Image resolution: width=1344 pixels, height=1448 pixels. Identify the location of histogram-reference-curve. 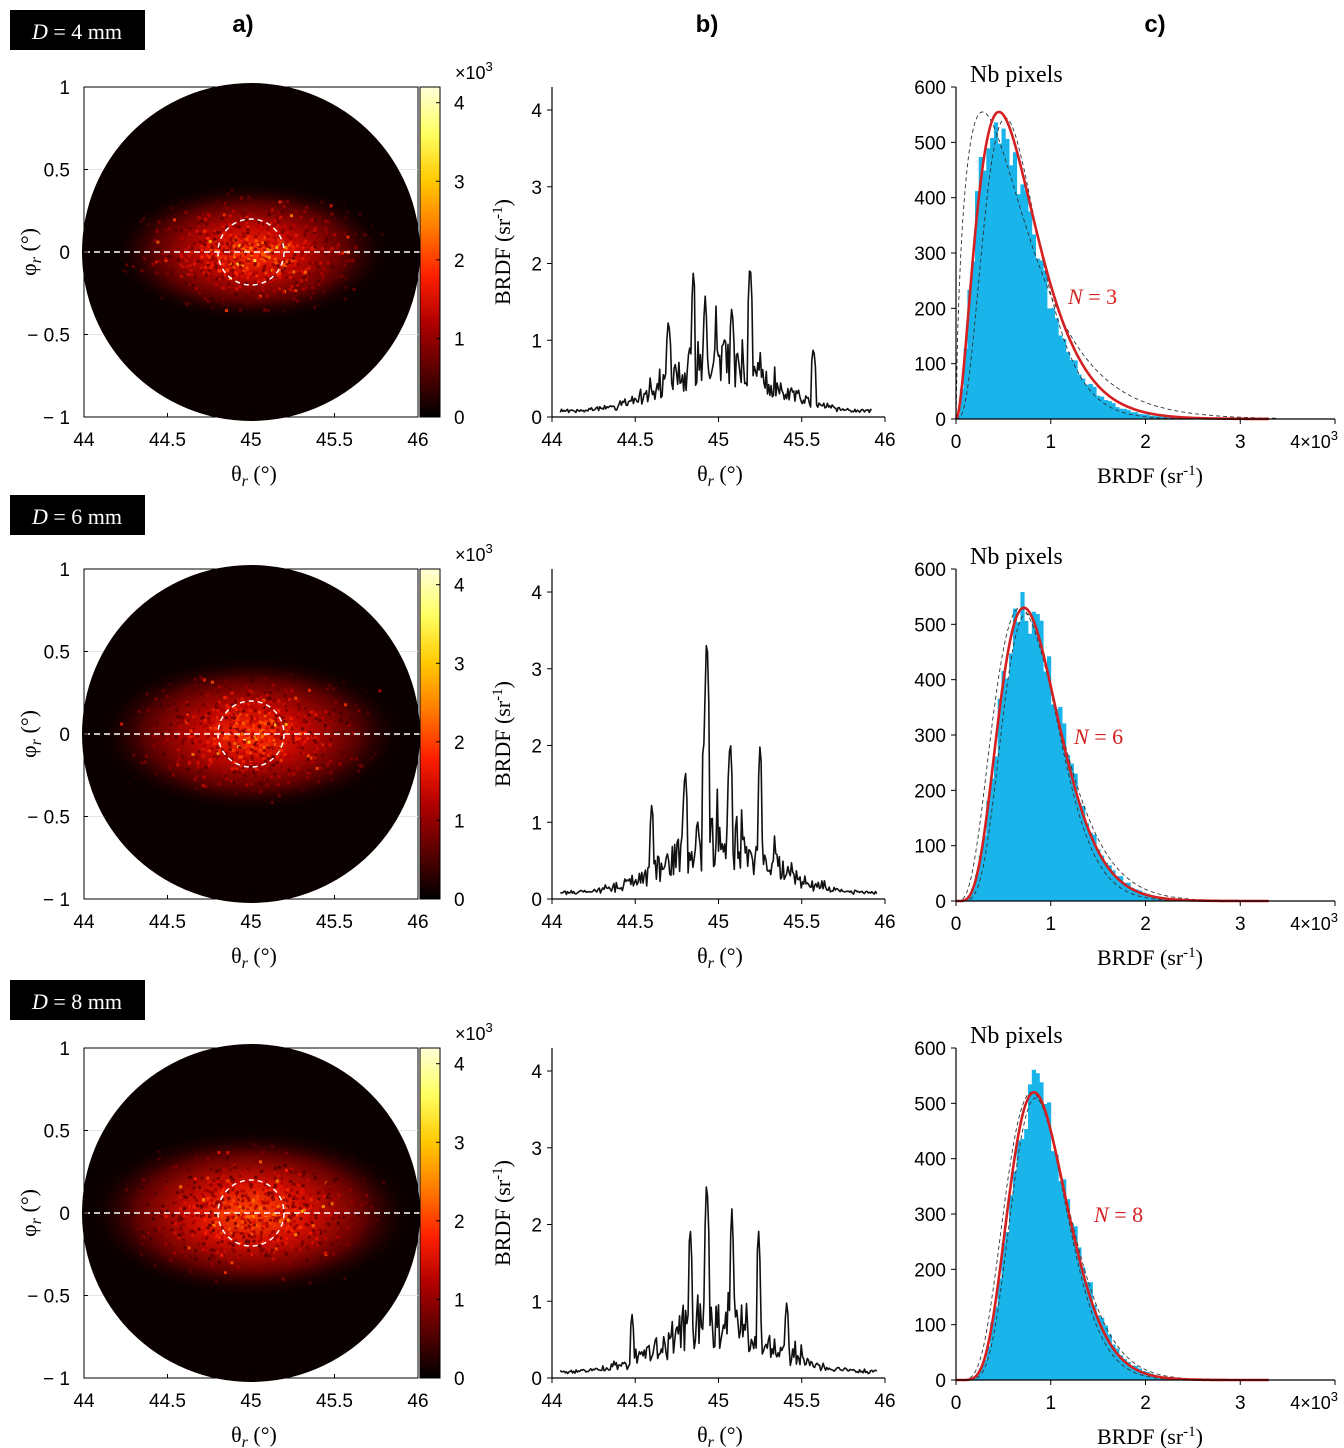
(1117, 265).